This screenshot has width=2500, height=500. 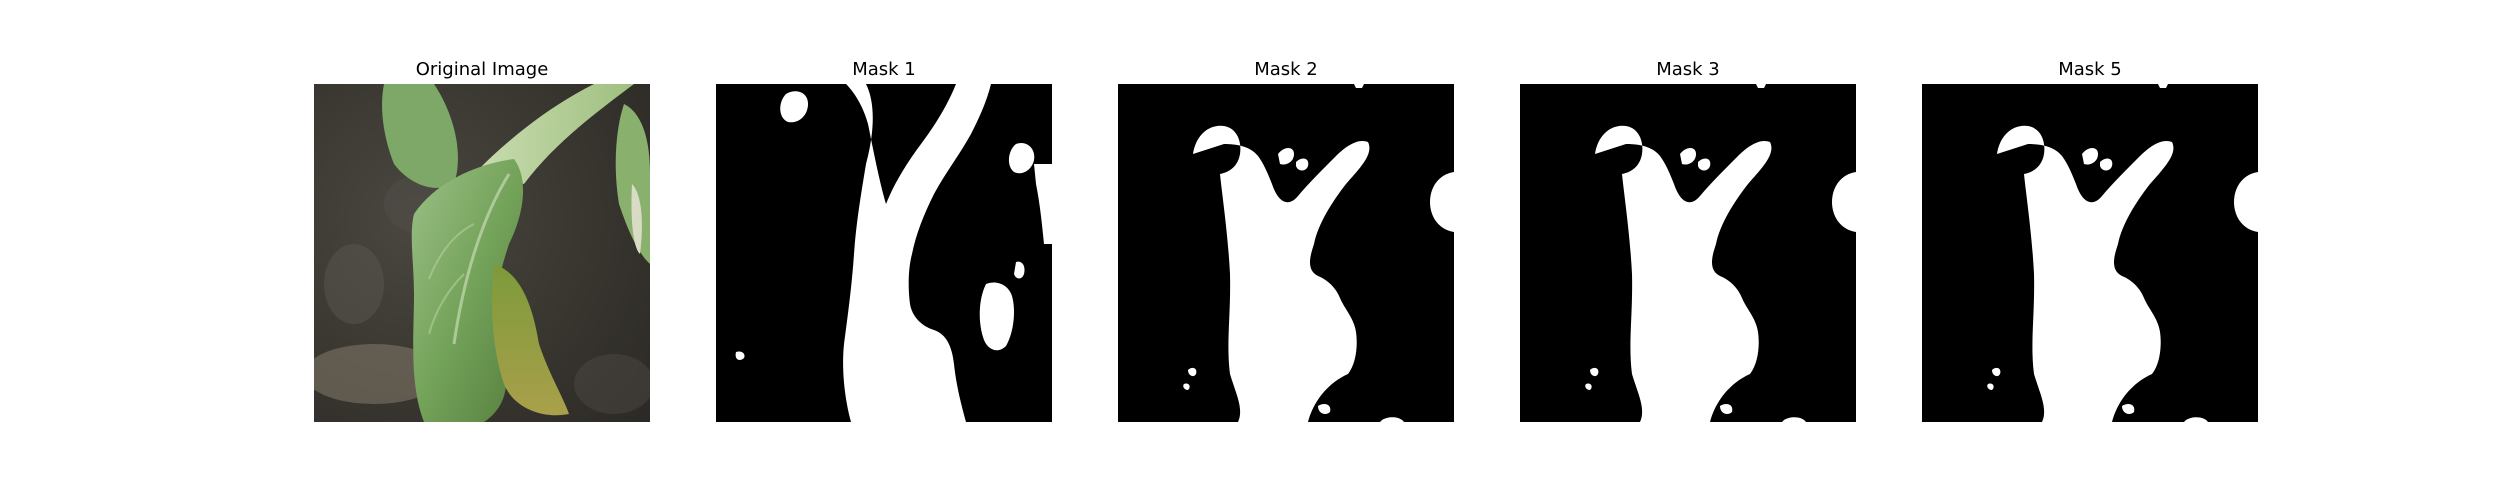 I want to click on mask-2-art, so click(x=1286, y=253).